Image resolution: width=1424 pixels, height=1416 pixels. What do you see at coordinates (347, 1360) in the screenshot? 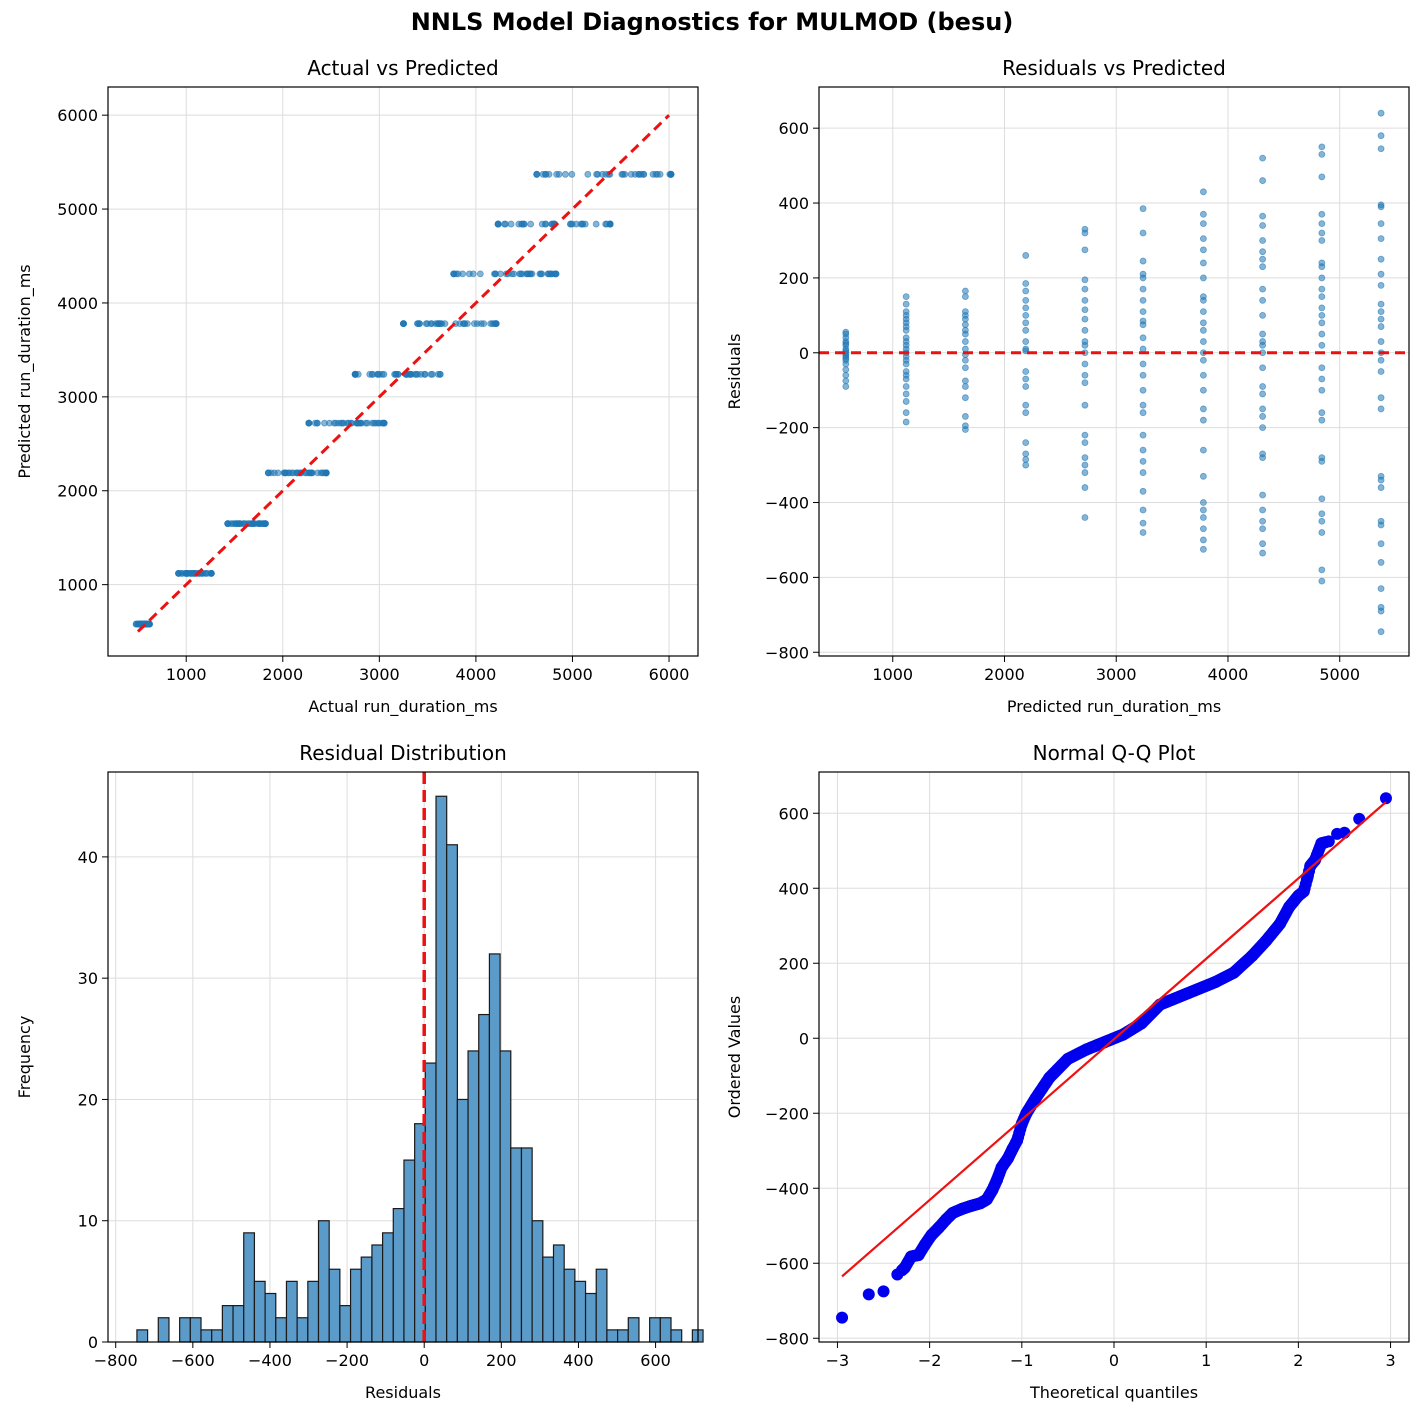
I see `x-tick-label: −200` at bounding box center [347, 1360].